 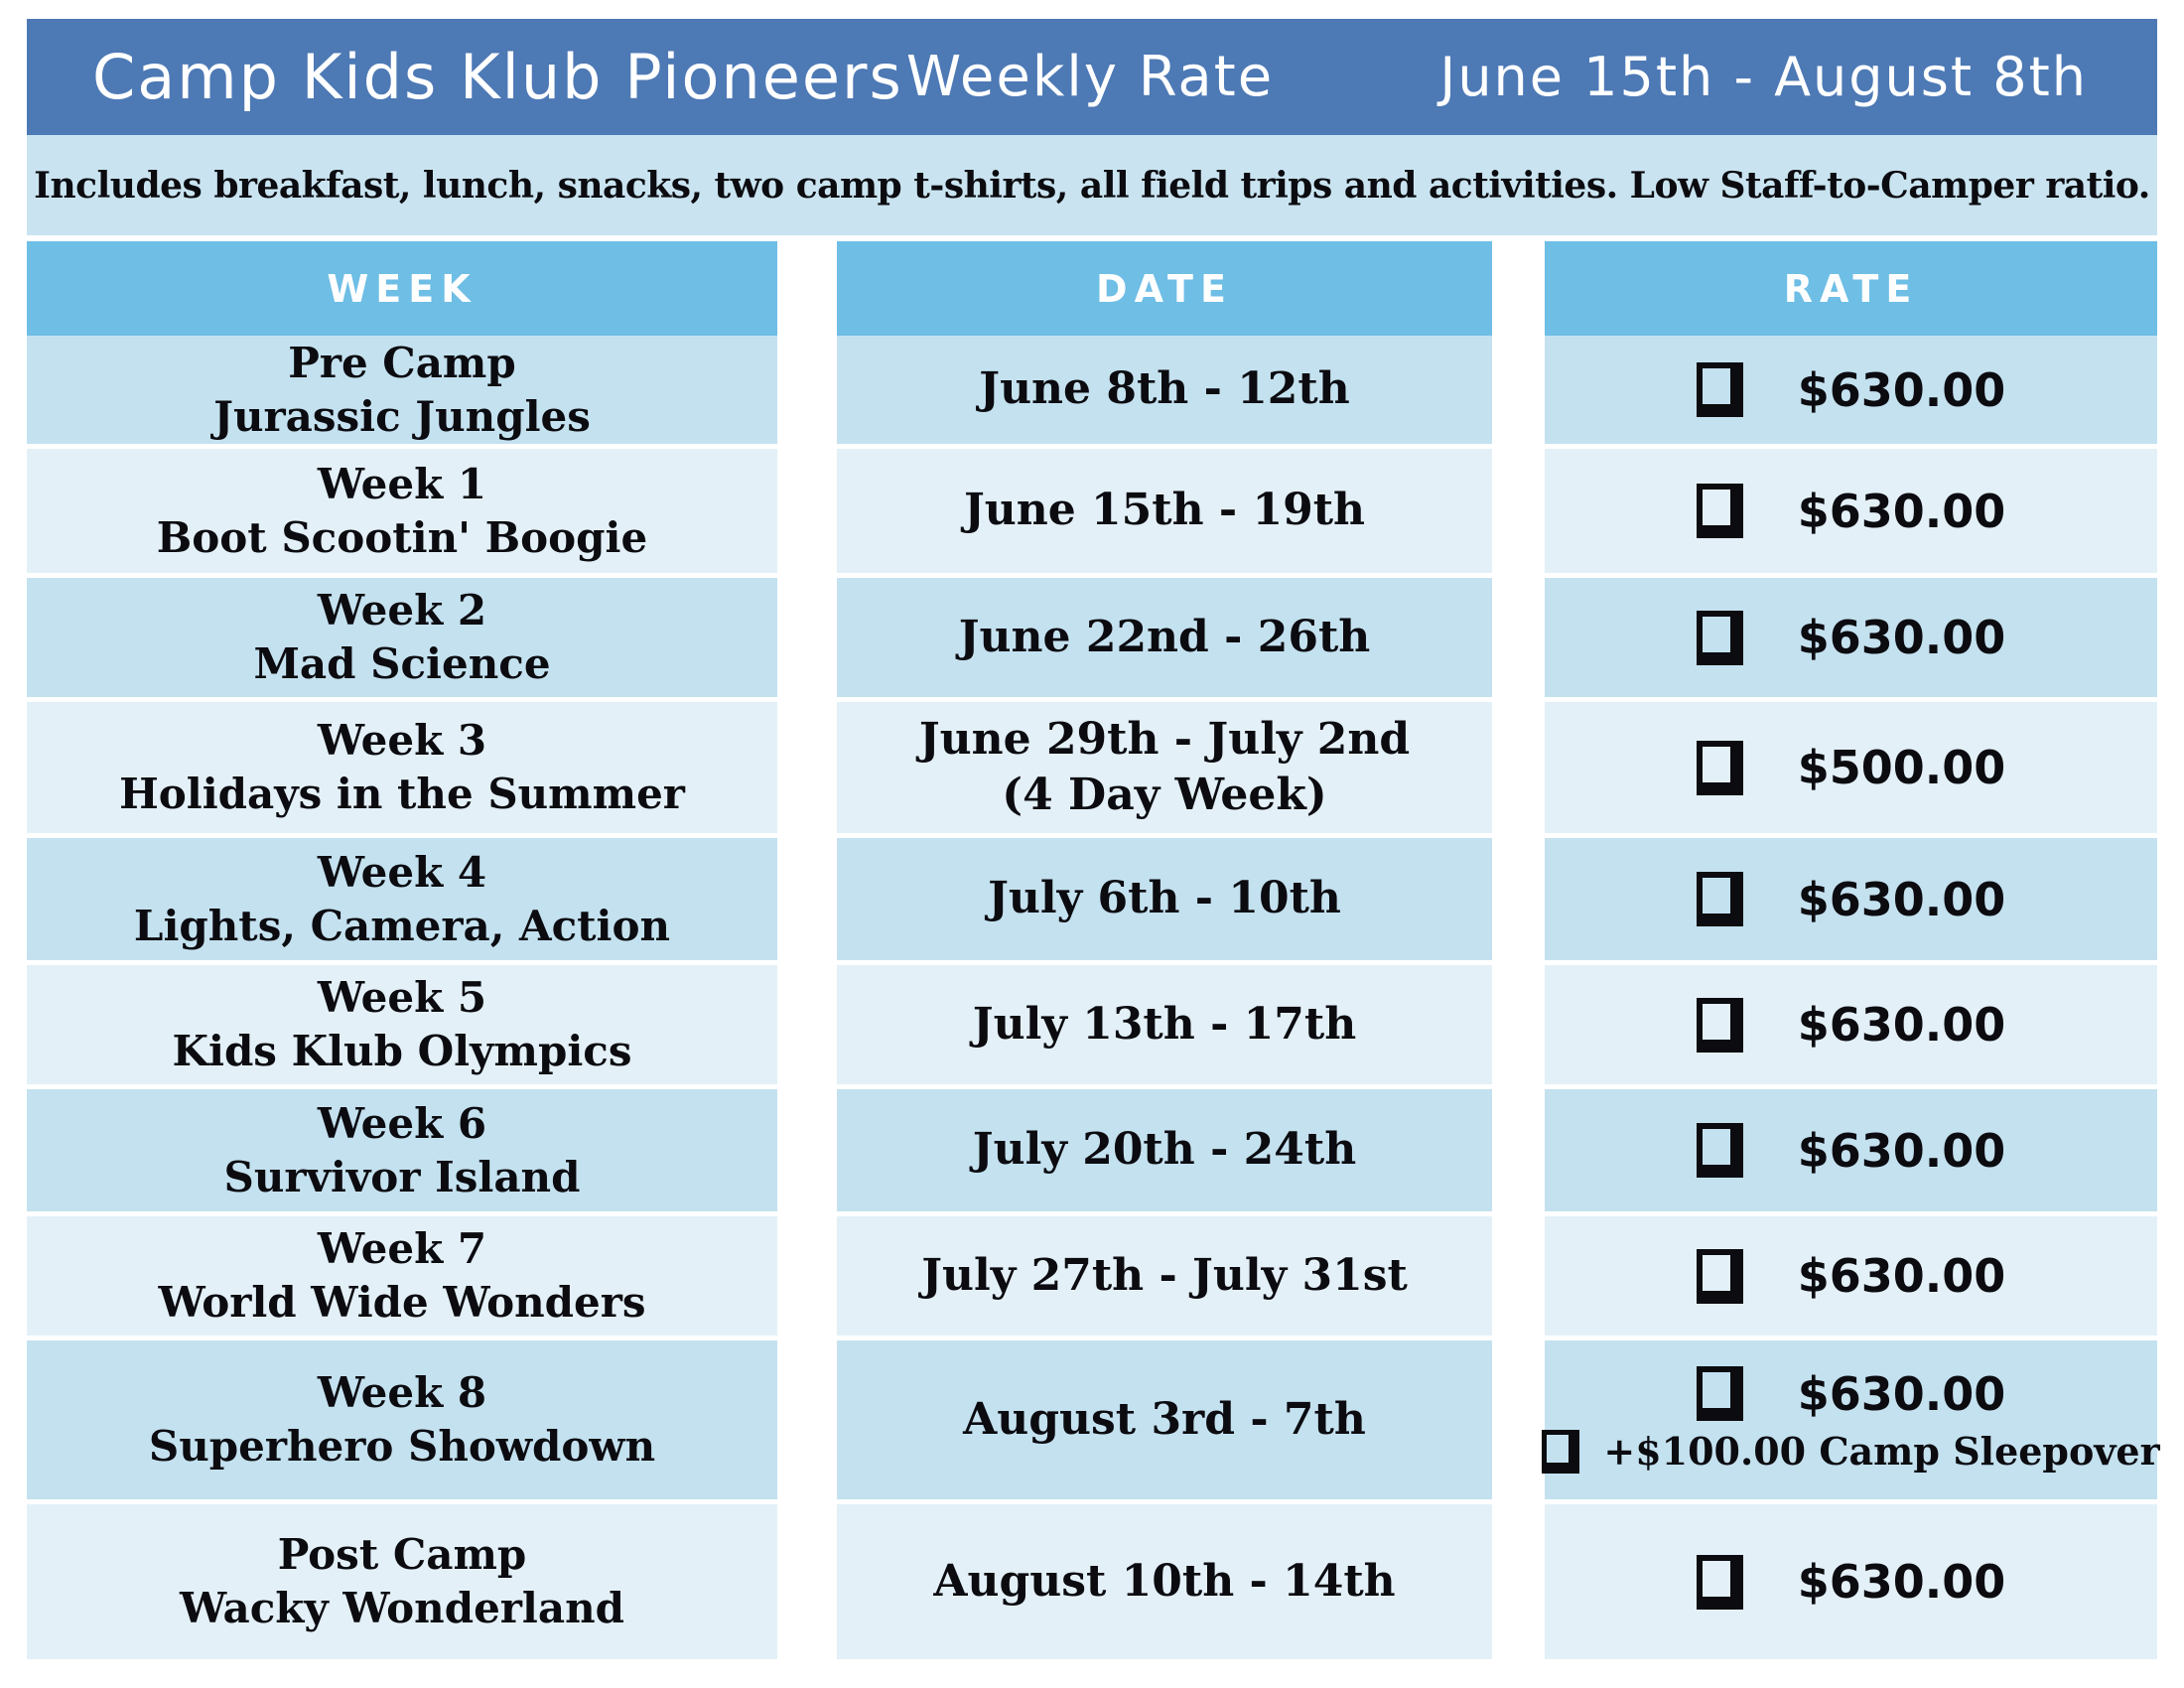 I want to click on week-theme-line2: World Wide Wonders, so click(x=402, y=1302).